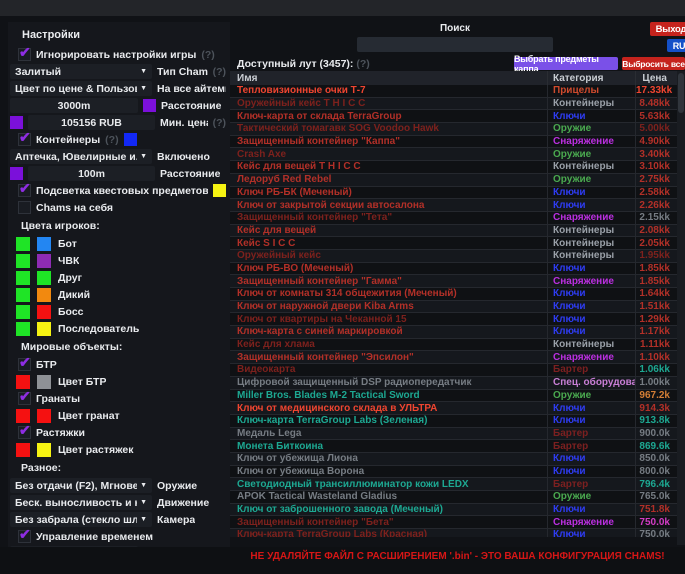  I want to click on quest-items-highlight-color-swatch, so click(219, 190).